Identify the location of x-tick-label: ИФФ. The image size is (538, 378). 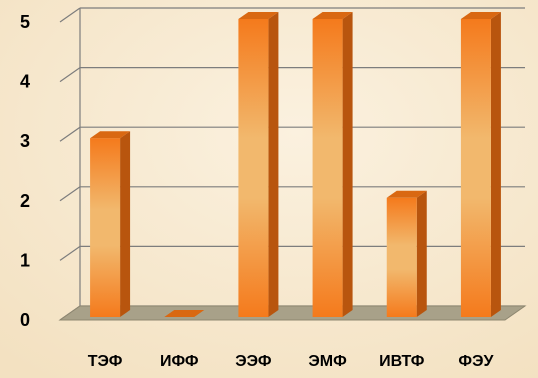
(179, 361).